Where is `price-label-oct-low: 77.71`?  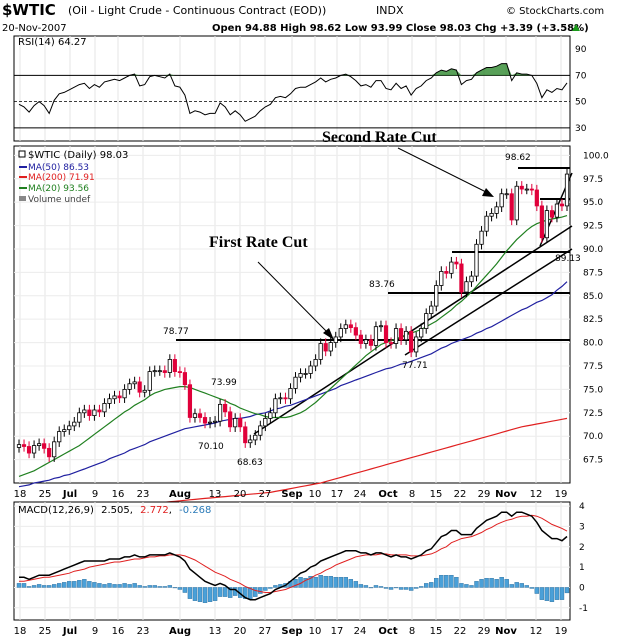 price-label-oct-low: 77.71 is located at coordinates (415, 366).